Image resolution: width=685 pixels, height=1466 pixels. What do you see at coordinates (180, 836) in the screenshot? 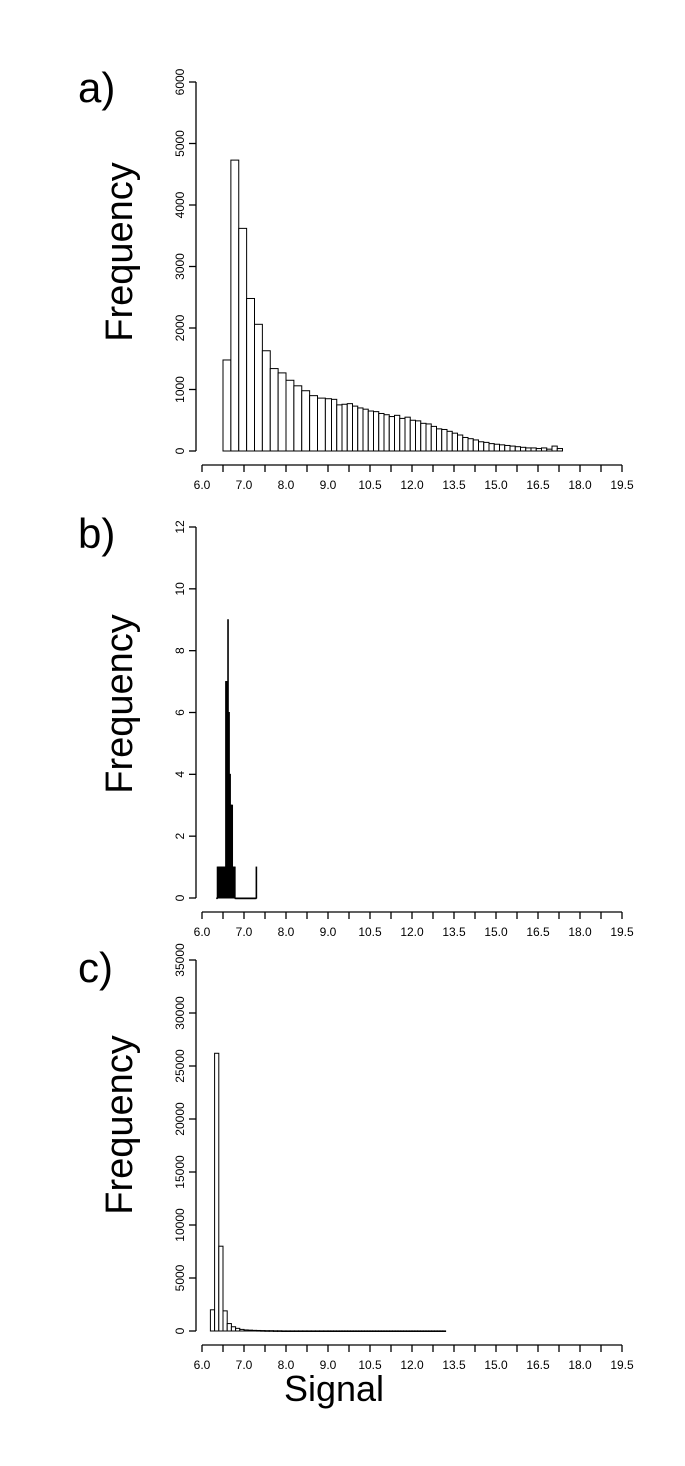
I see `y-tick-label: 2` at bounding box center [180, 836].